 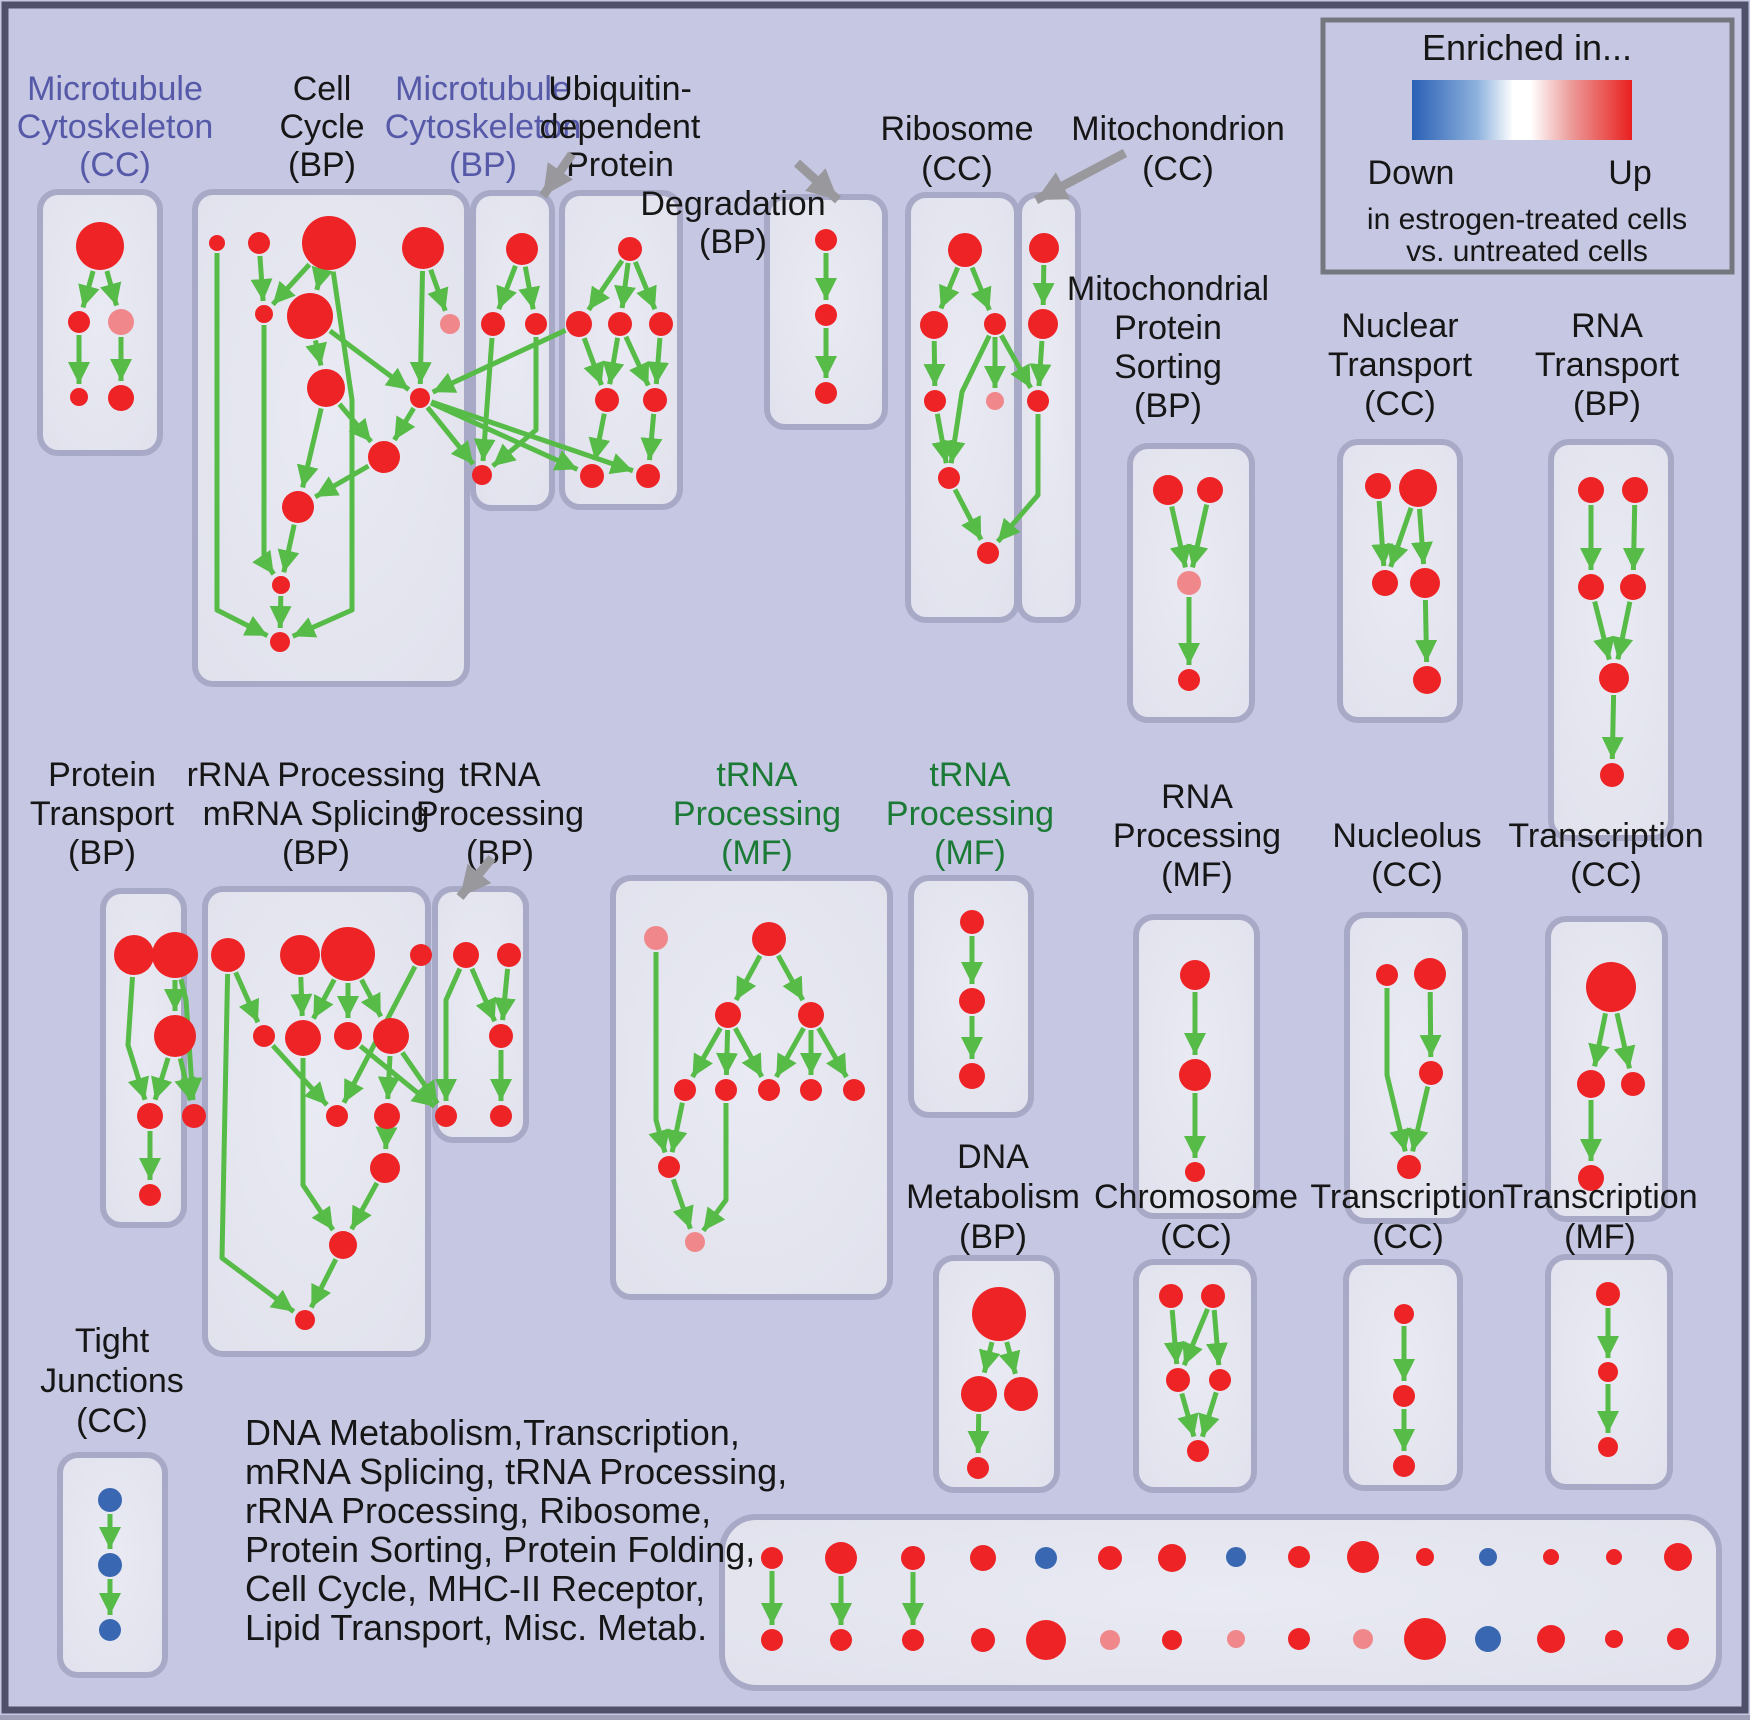 I want to click on go-term-node-h2-red, so click(x=1430, y=974).